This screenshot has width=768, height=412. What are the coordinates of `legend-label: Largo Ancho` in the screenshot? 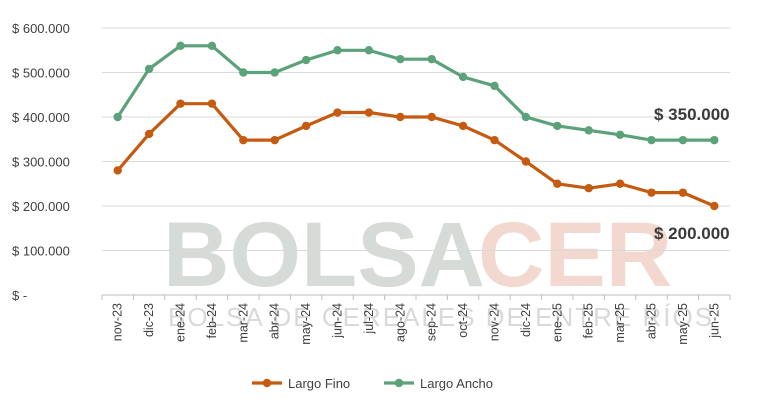 It's located at (456, 383).